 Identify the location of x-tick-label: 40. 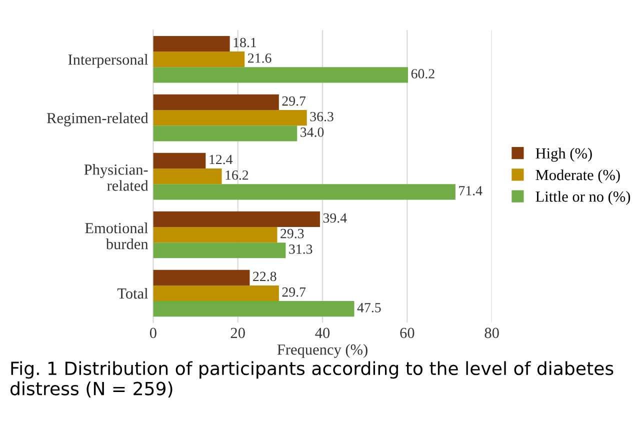
(322, 333).